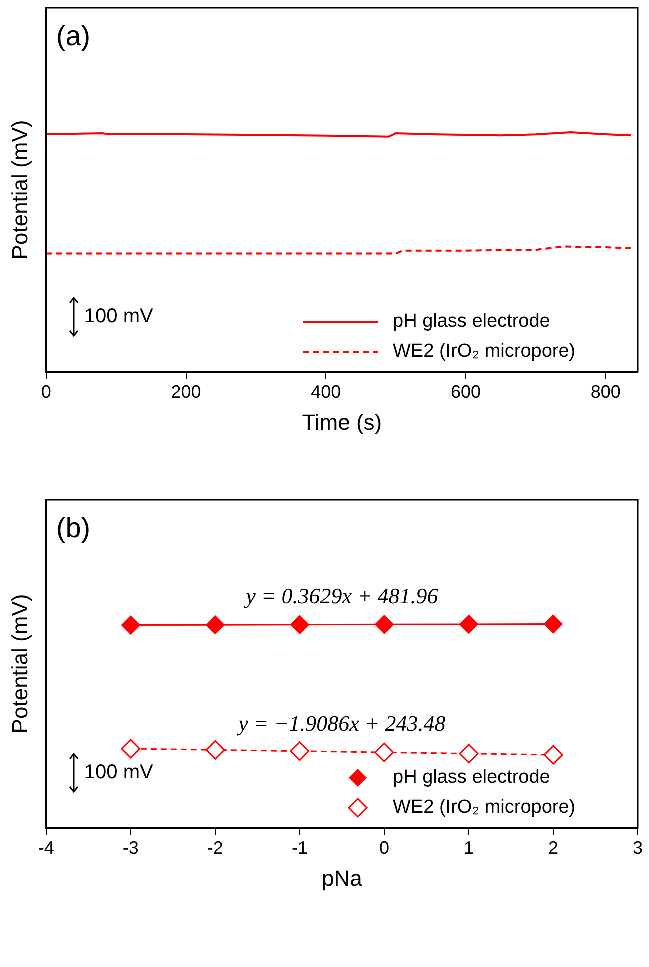 This screenshot has height=967, width=649. I want to click on annotation: y = −1.9086x + 243.48, so click(341, 723).